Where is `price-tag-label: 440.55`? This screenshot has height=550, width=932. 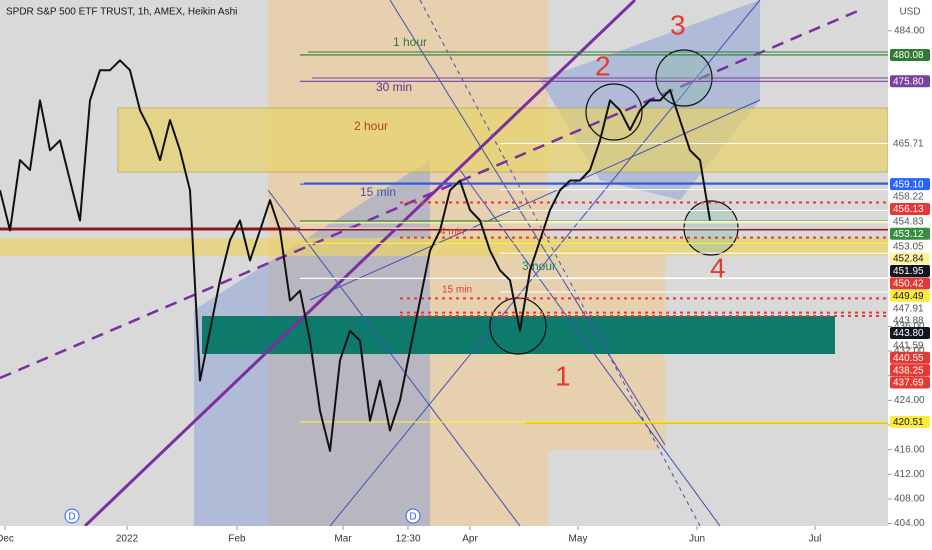
price-tag-label: 440.55 is located at coordinates (908, 358).